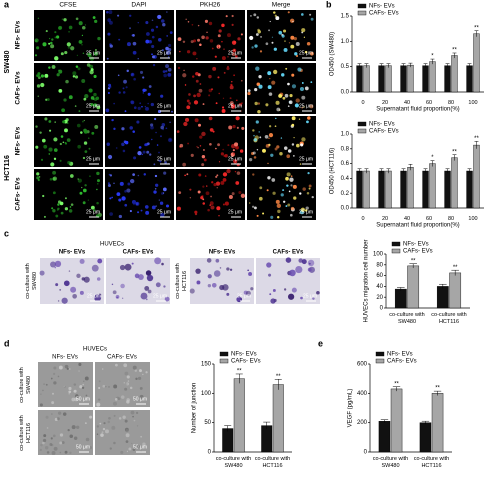 This screenshot has height=500, width=489. Describe the element at coordinates (31, 280) in the screenshot. I see `label-box: co-culture with SW480` at that location.